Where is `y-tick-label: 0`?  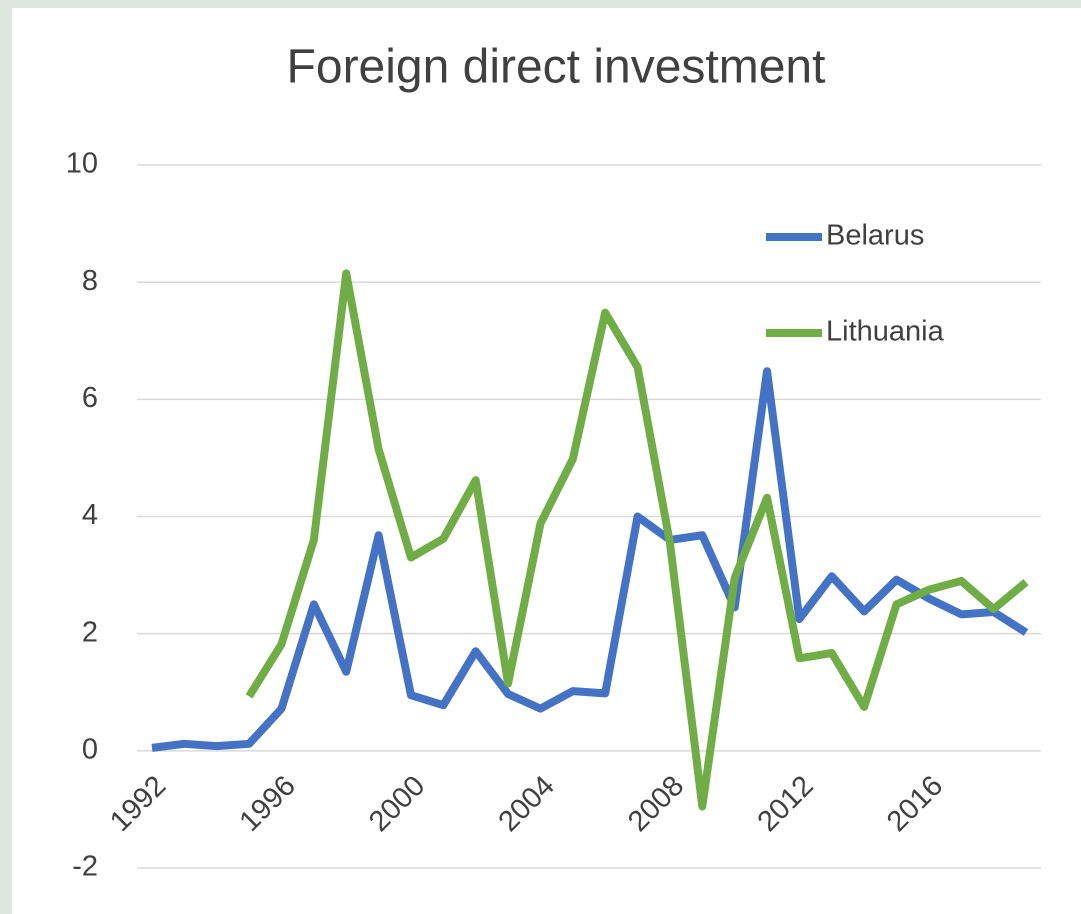 y-tick-label: 0 is located at coordinates (90, 749).